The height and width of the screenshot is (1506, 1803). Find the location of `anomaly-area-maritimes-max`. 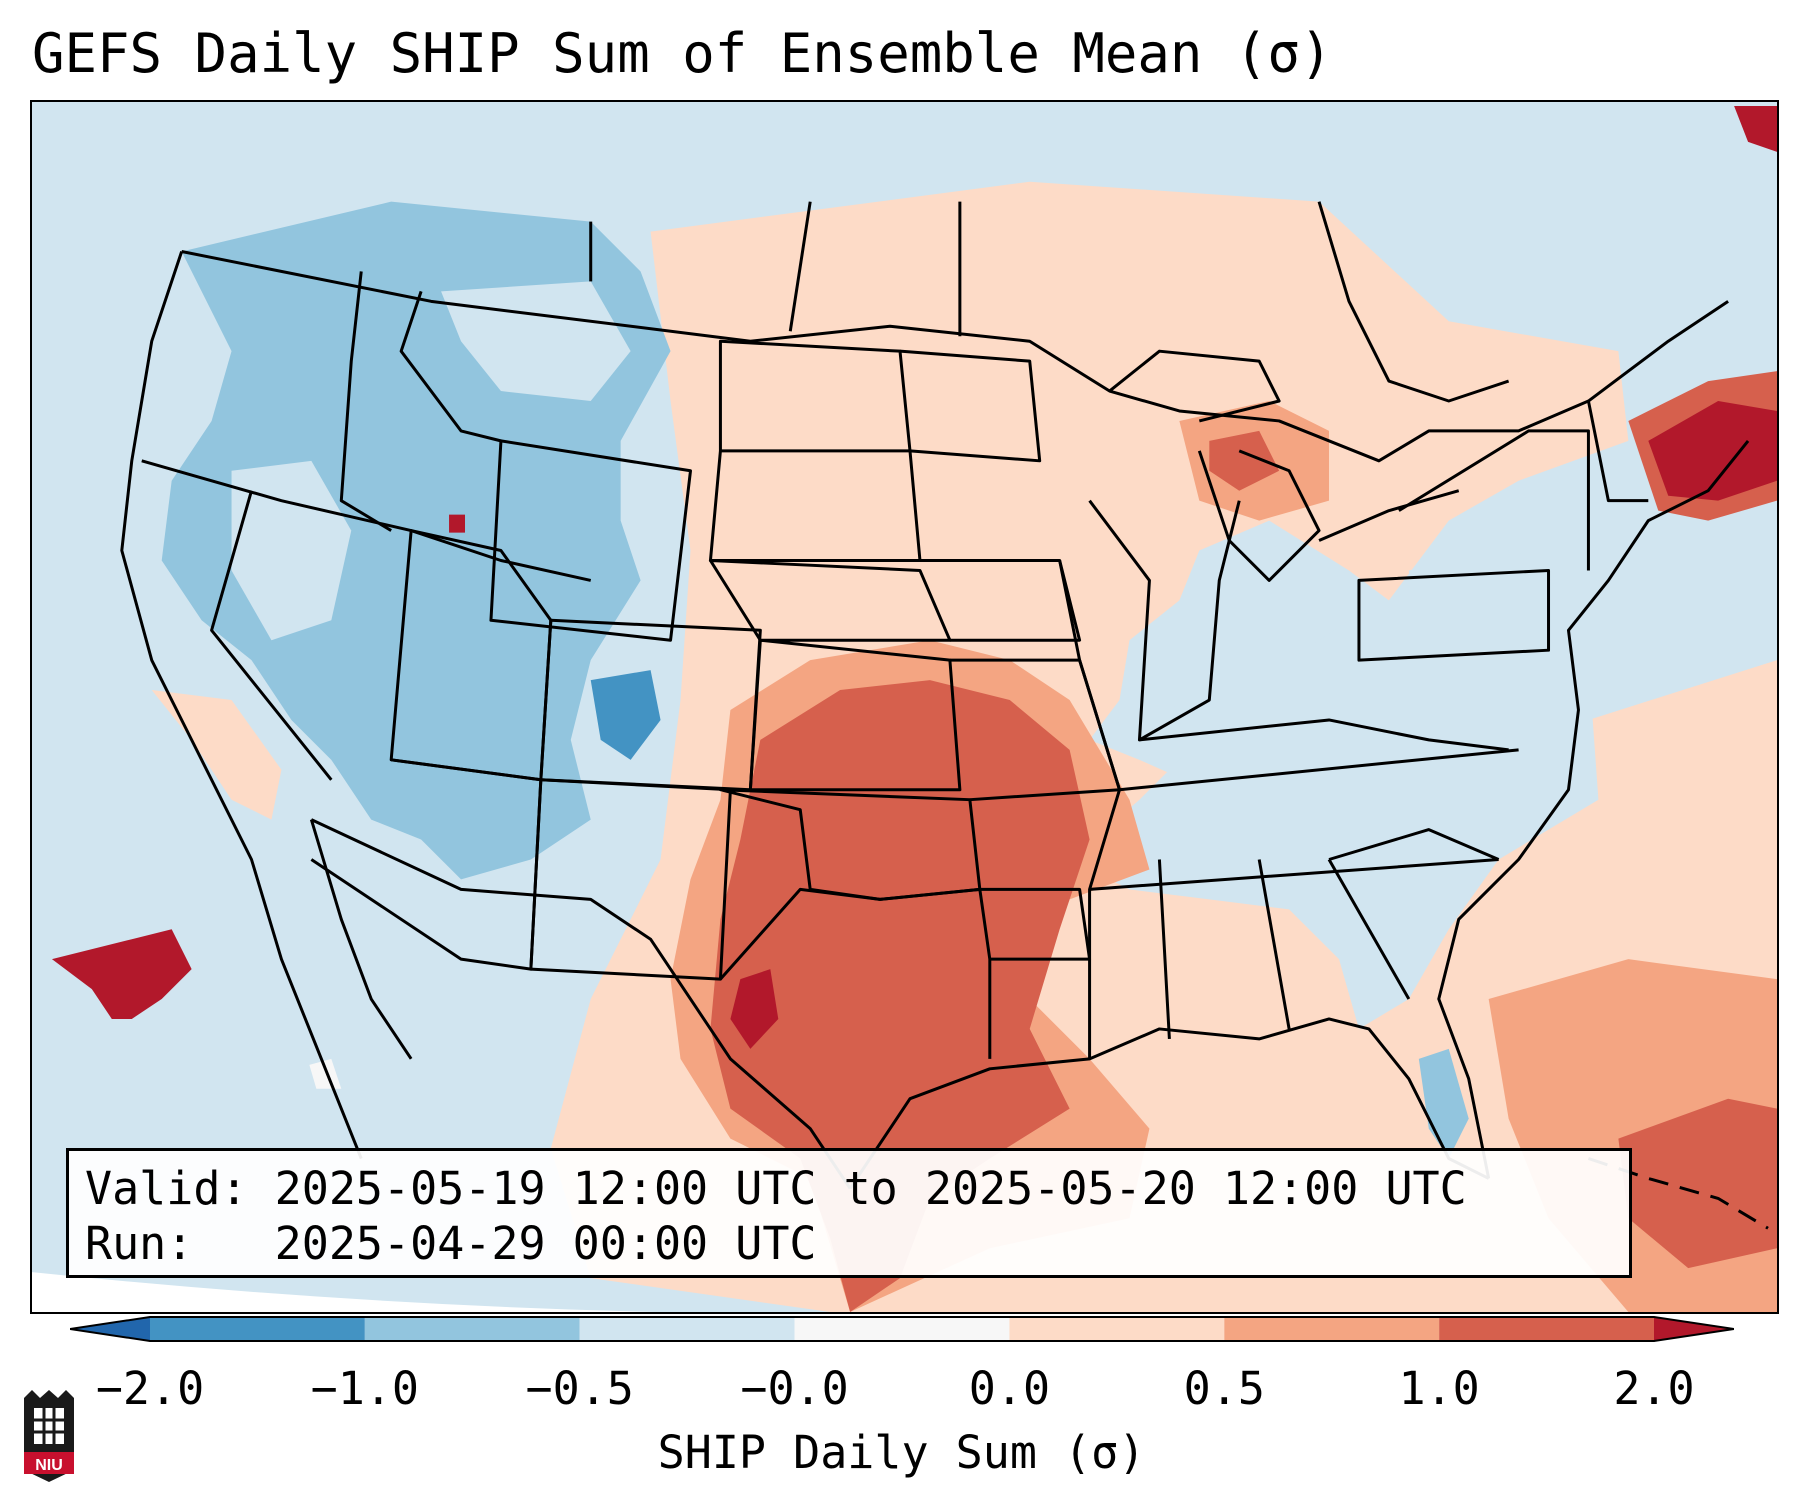

anomaly-area-maritimes-max is located at coordinates (1755, 128).